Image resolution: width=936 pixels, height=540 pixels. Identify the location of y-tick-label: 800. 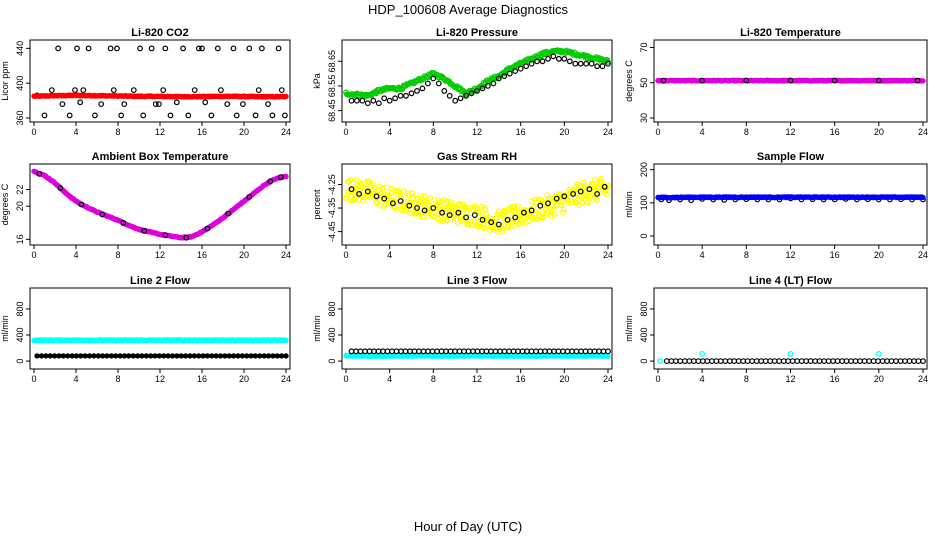
(332, 308).